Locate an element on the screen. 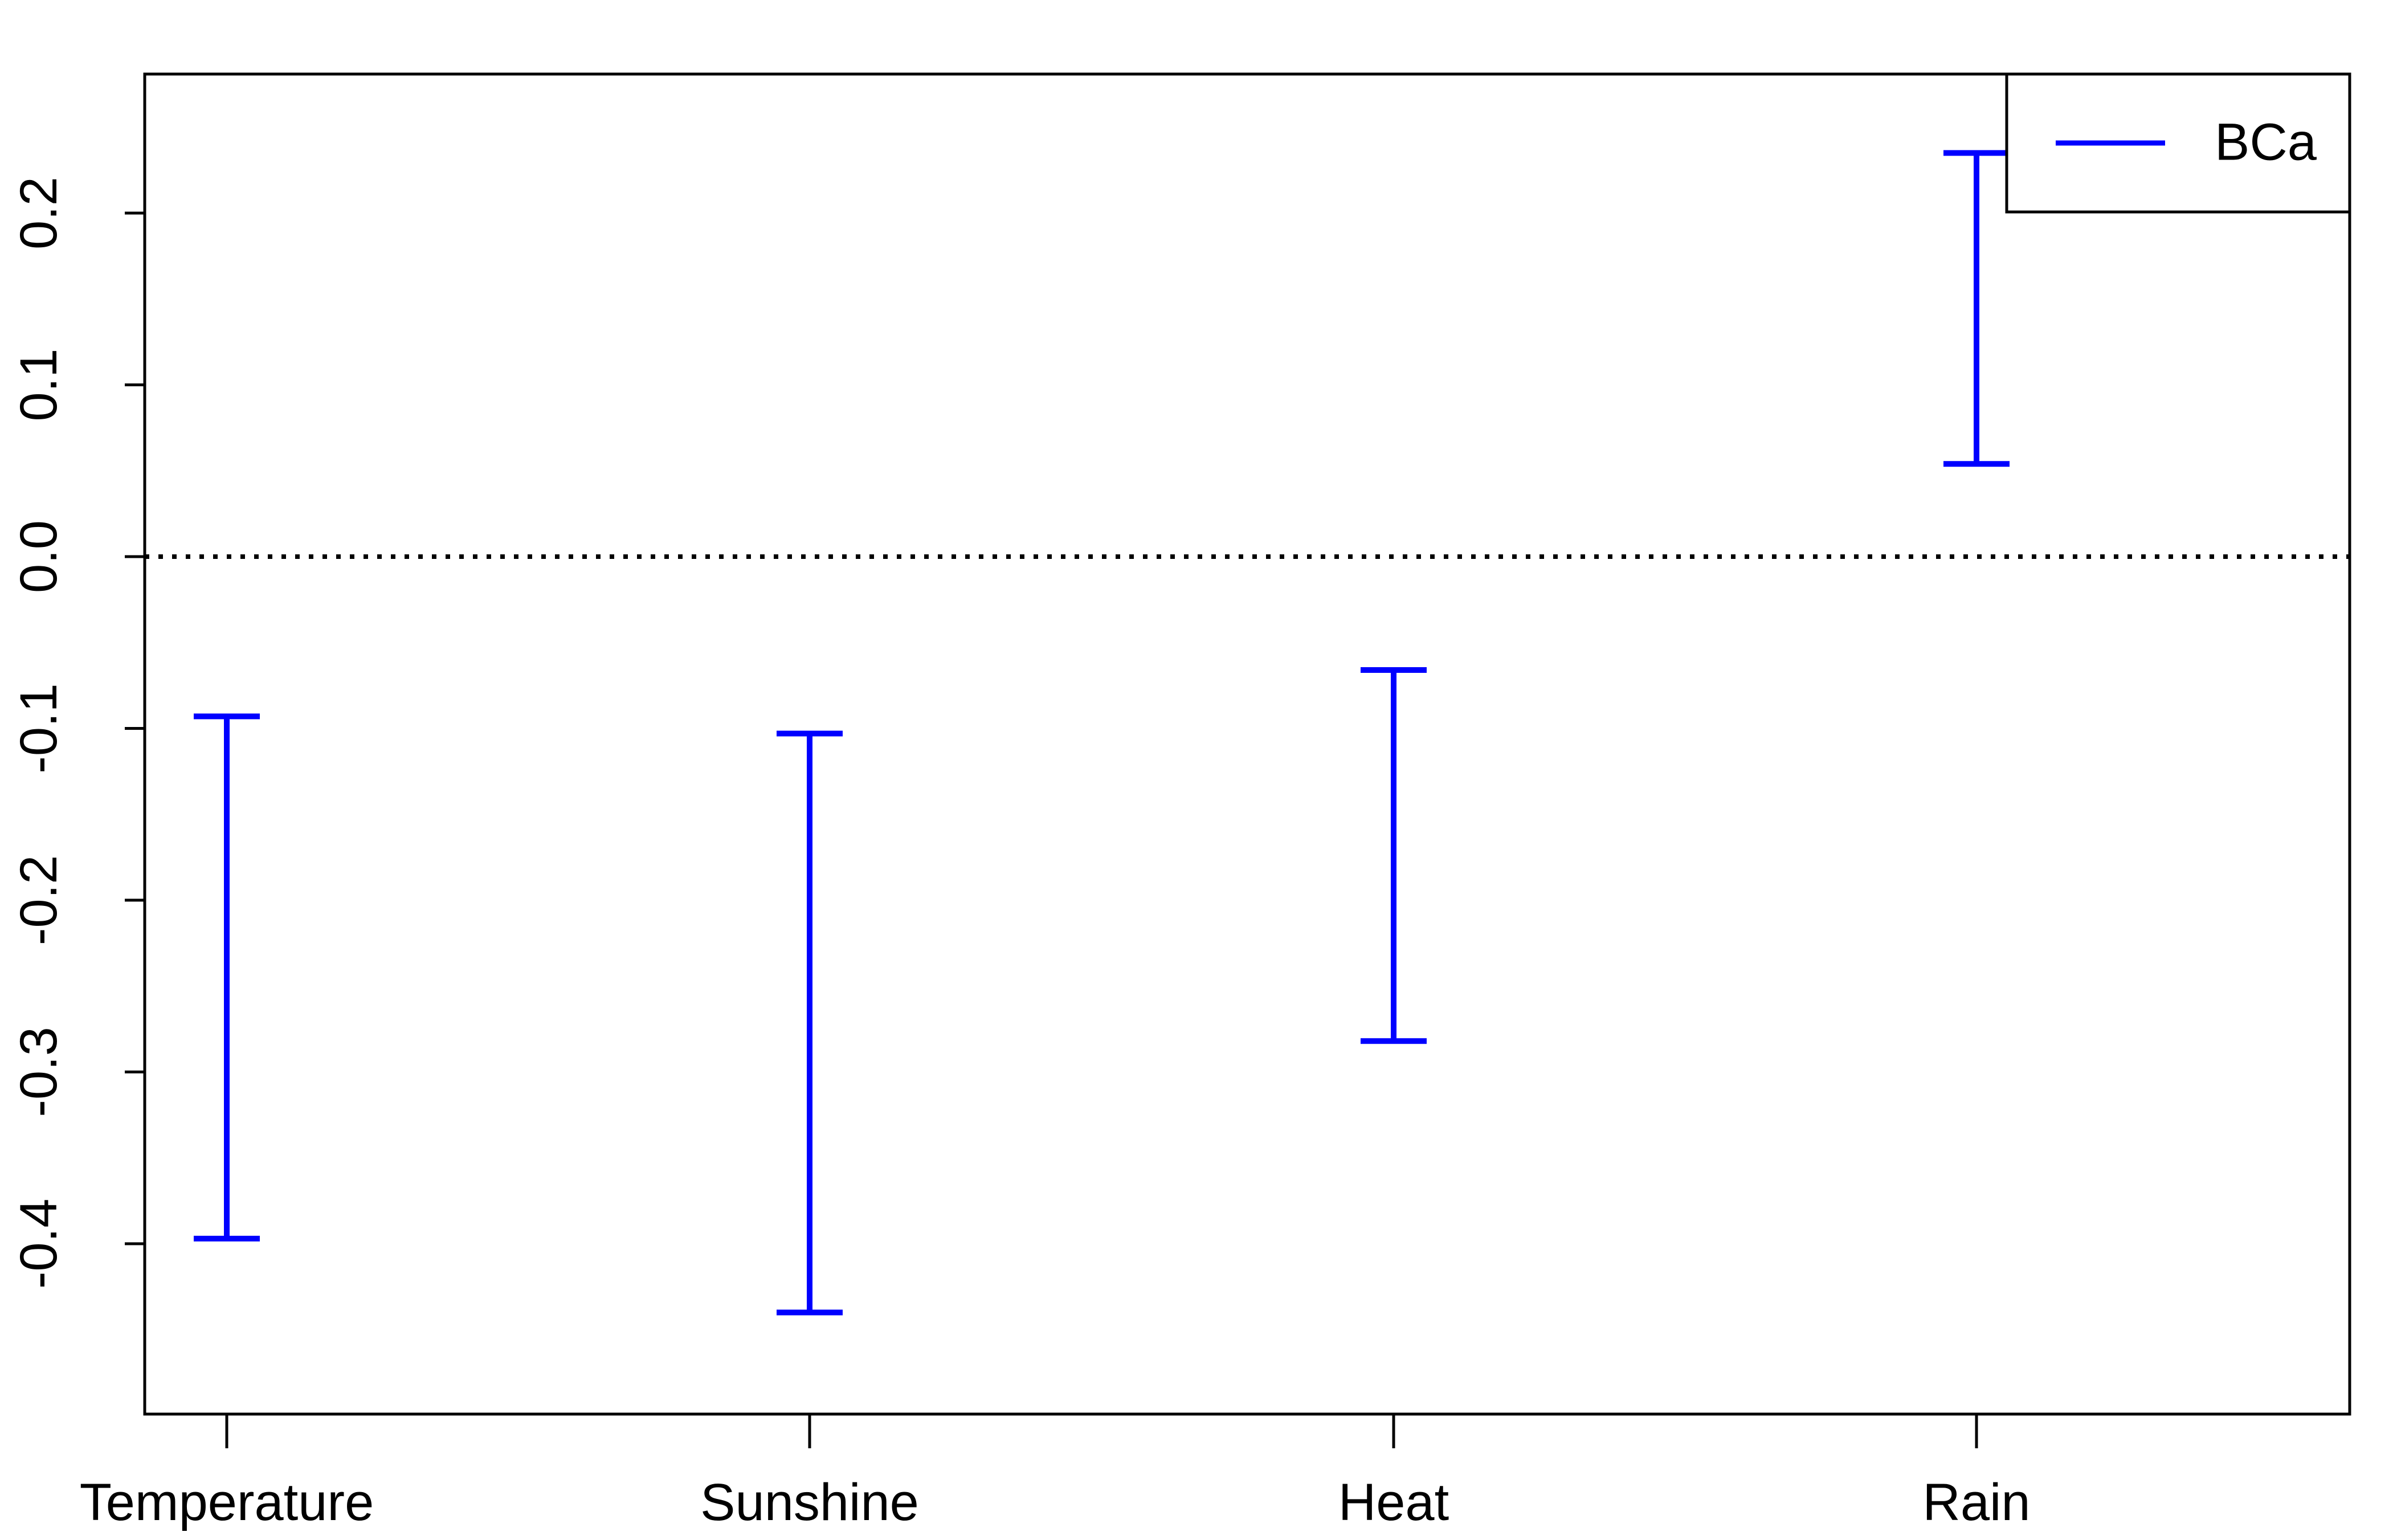  legend-label-bca: BCa is located at coordinates (2266, 142).